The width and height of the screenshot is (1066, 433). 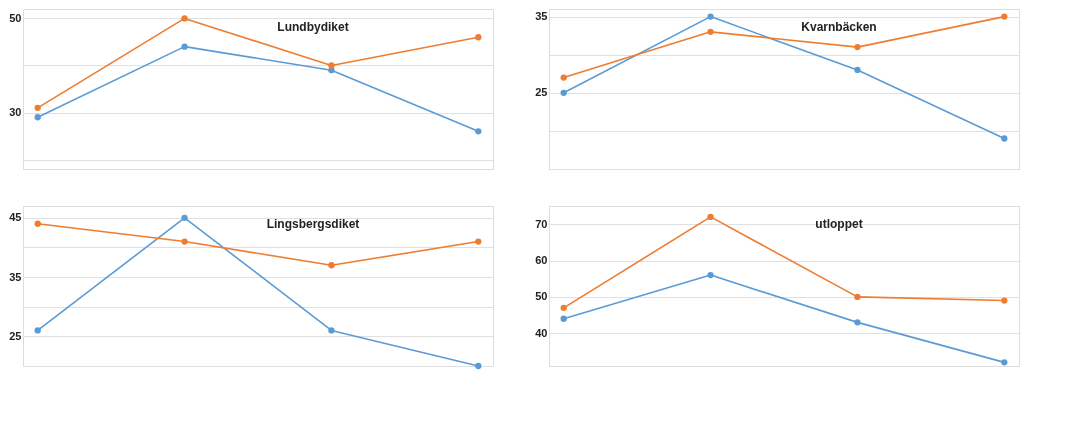 What do you see at coordinates (839, 224) in the screenshot?
I see `text: utloppet` at bounding box center [839, 224].